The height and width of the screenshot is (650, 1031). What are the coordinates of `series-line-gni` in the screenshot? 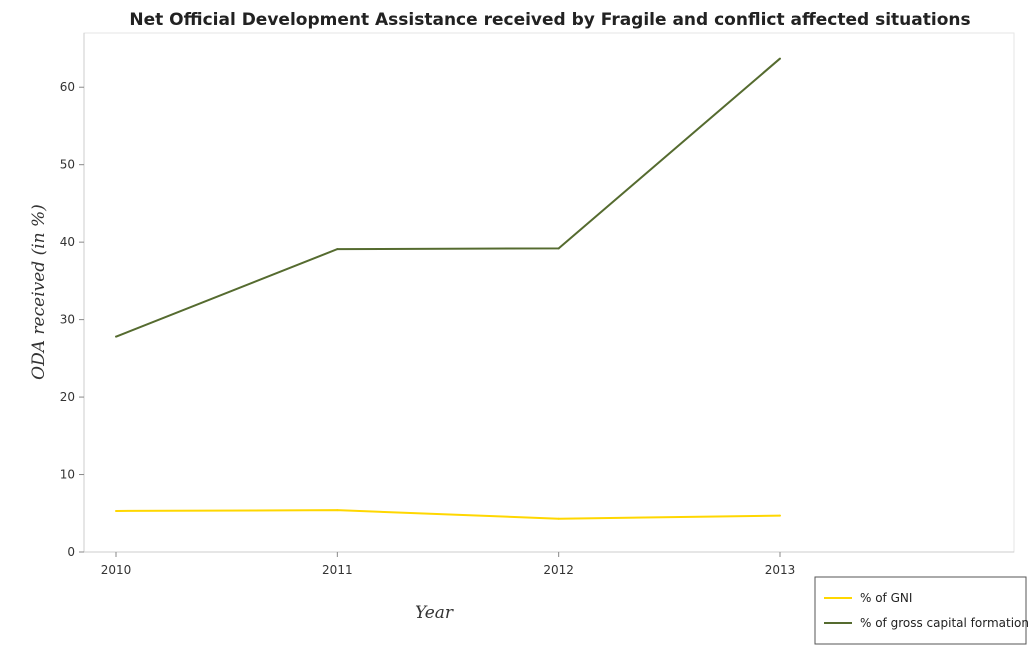 It's located at (448, 514).